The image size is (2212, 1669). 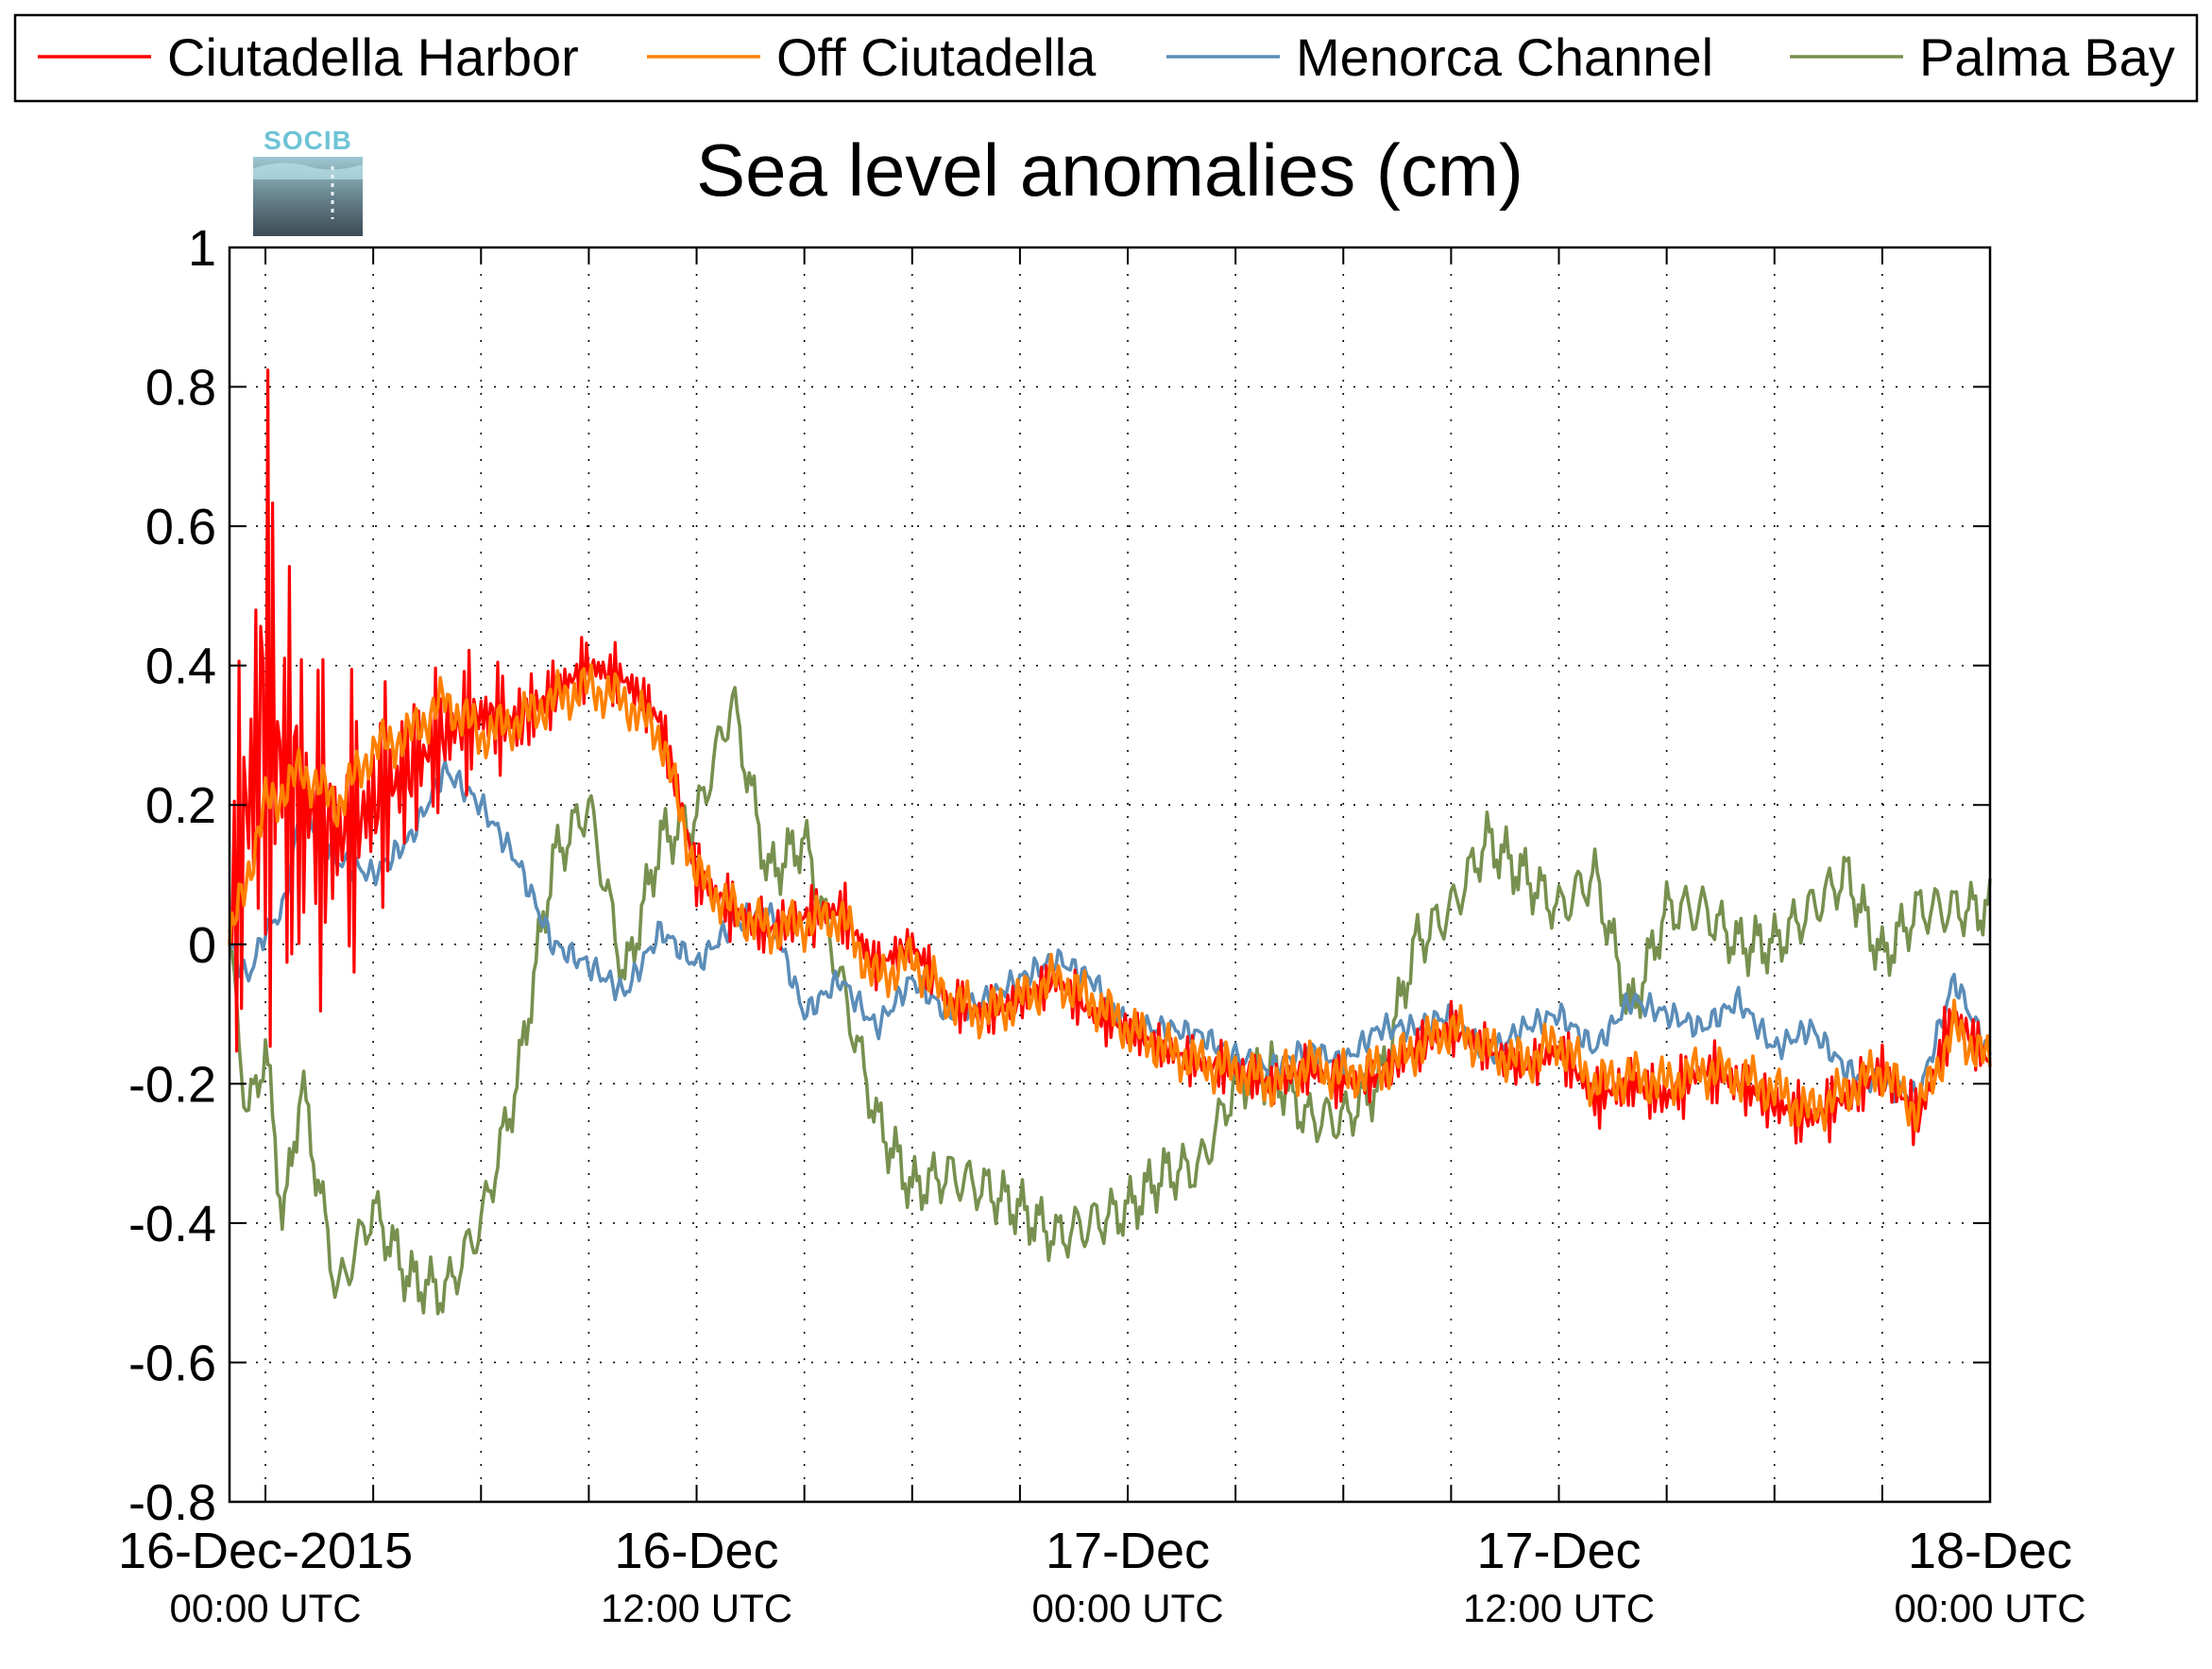 I want to click on y-tick-label: 0.8, so click(x=180, y=389).